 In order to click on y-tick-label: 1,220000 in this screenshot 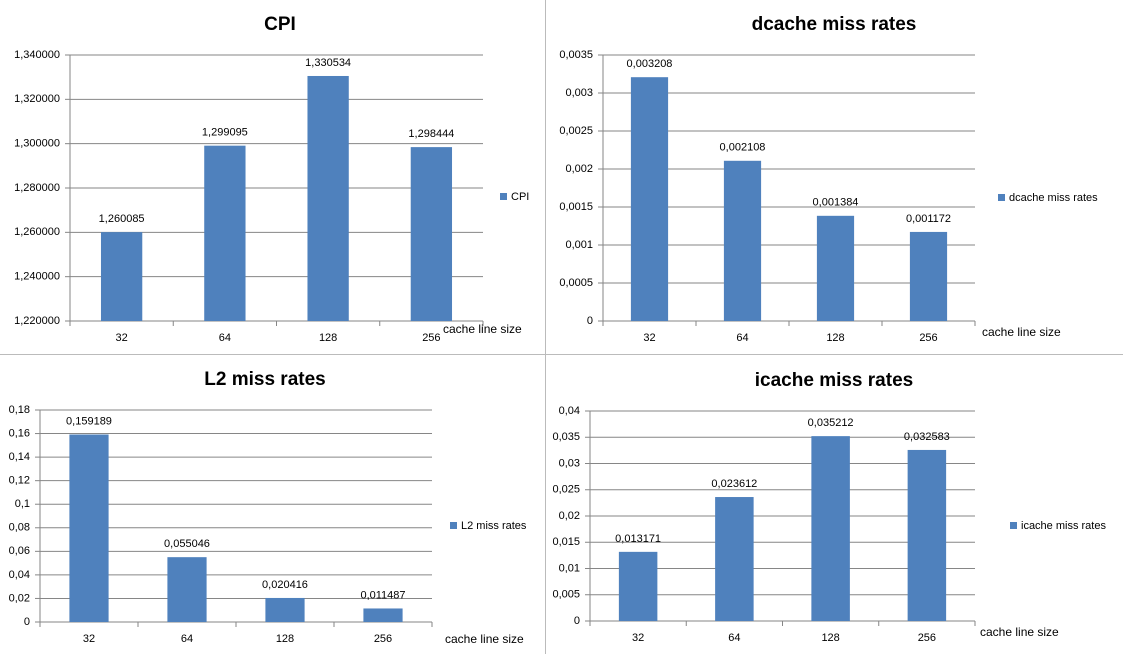, I will do `click(37, 321)`.